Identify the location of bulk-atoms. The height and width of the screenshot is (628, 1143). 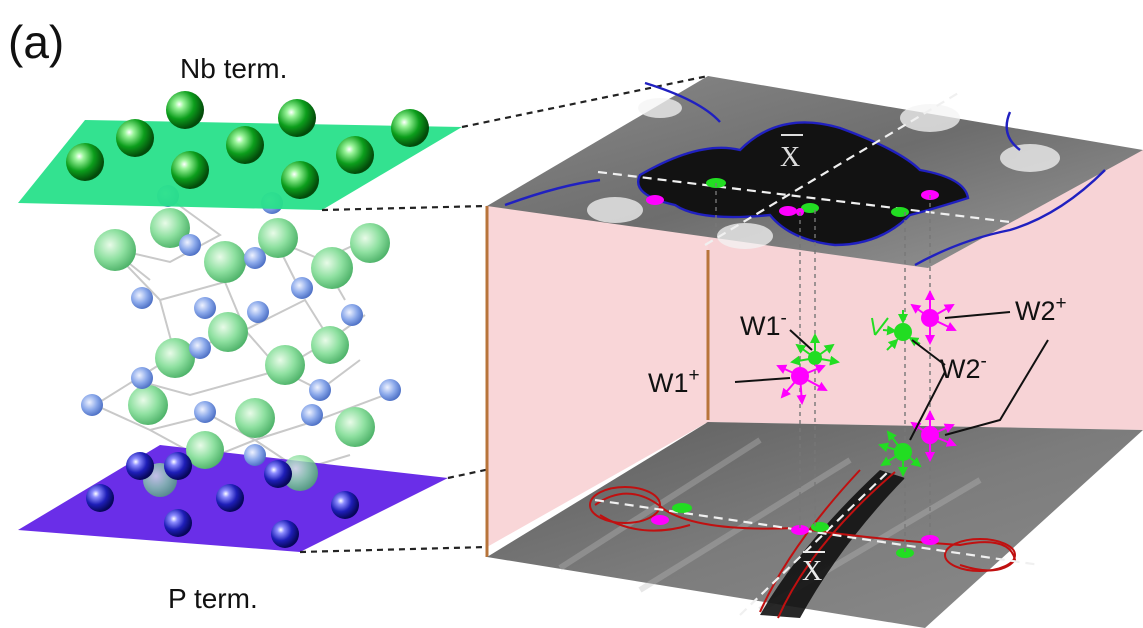
(241, 341).